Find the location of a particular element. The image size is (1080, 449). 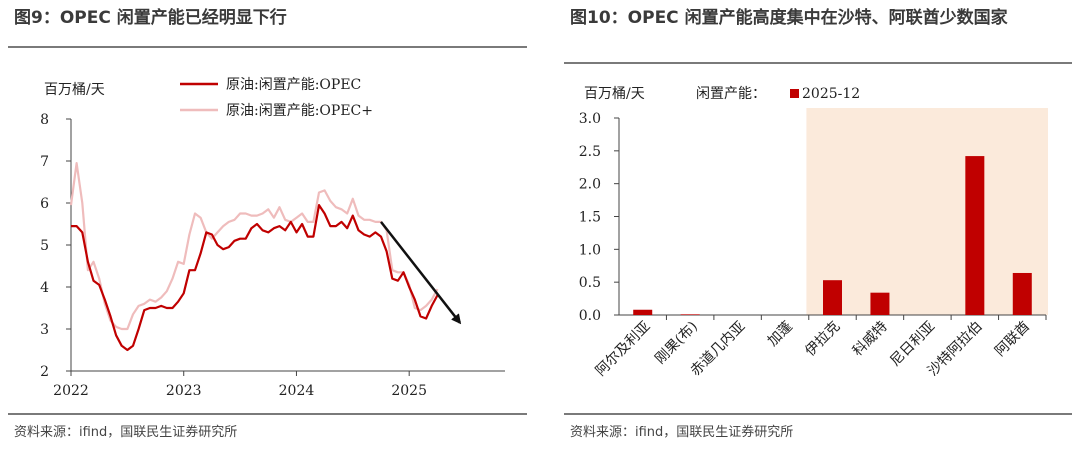

series-line-opec is located at coordinates (255, 278).